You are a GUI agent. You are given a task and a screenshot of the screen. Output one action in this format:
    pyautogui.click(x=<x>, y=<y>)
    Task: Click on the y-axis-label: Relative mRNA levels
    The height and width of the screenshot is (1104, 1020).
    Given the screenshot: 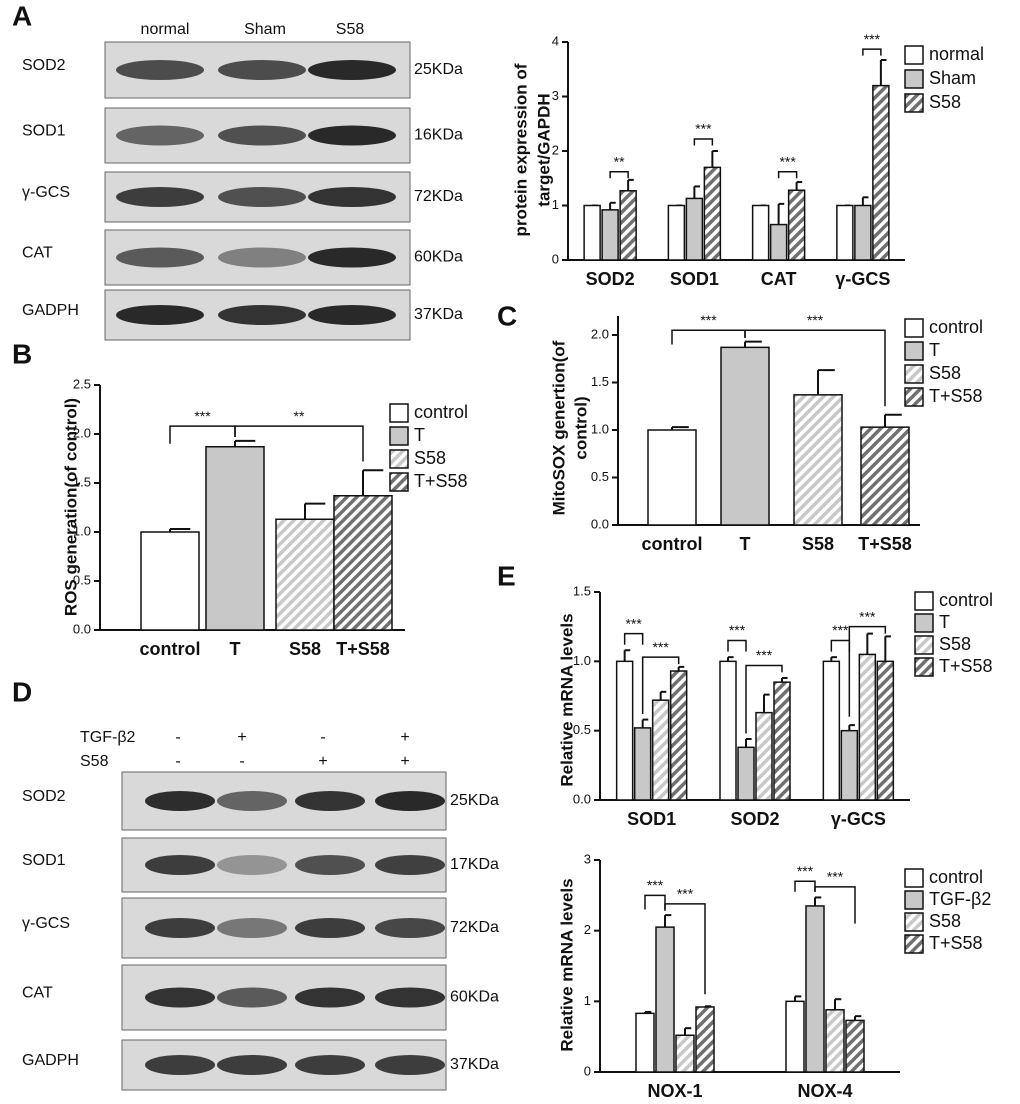 What is the action you would take?
    pyautogui.click(x=566, y=964)
    